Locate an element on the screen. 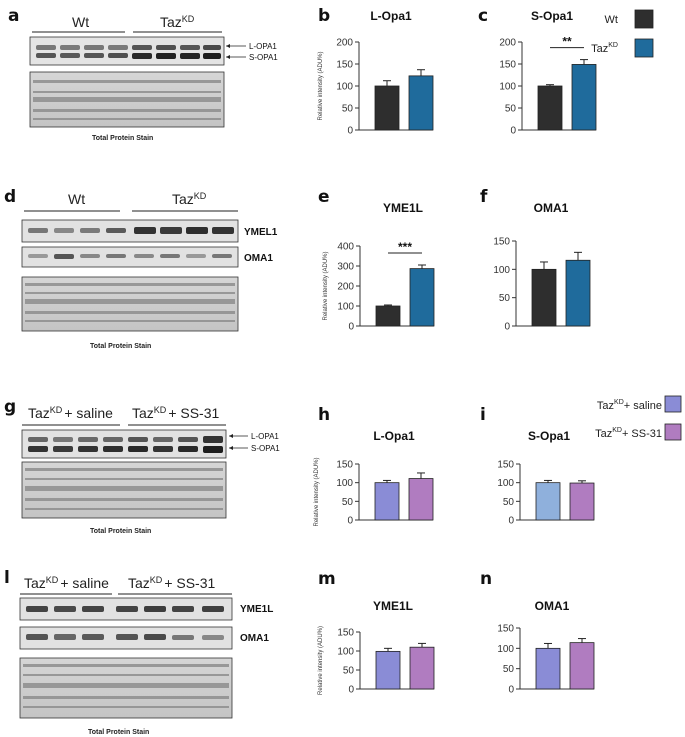 This screenshot has height=737, width=685. chart-c-tick-label: 200 is located at coordinates (507, 43).